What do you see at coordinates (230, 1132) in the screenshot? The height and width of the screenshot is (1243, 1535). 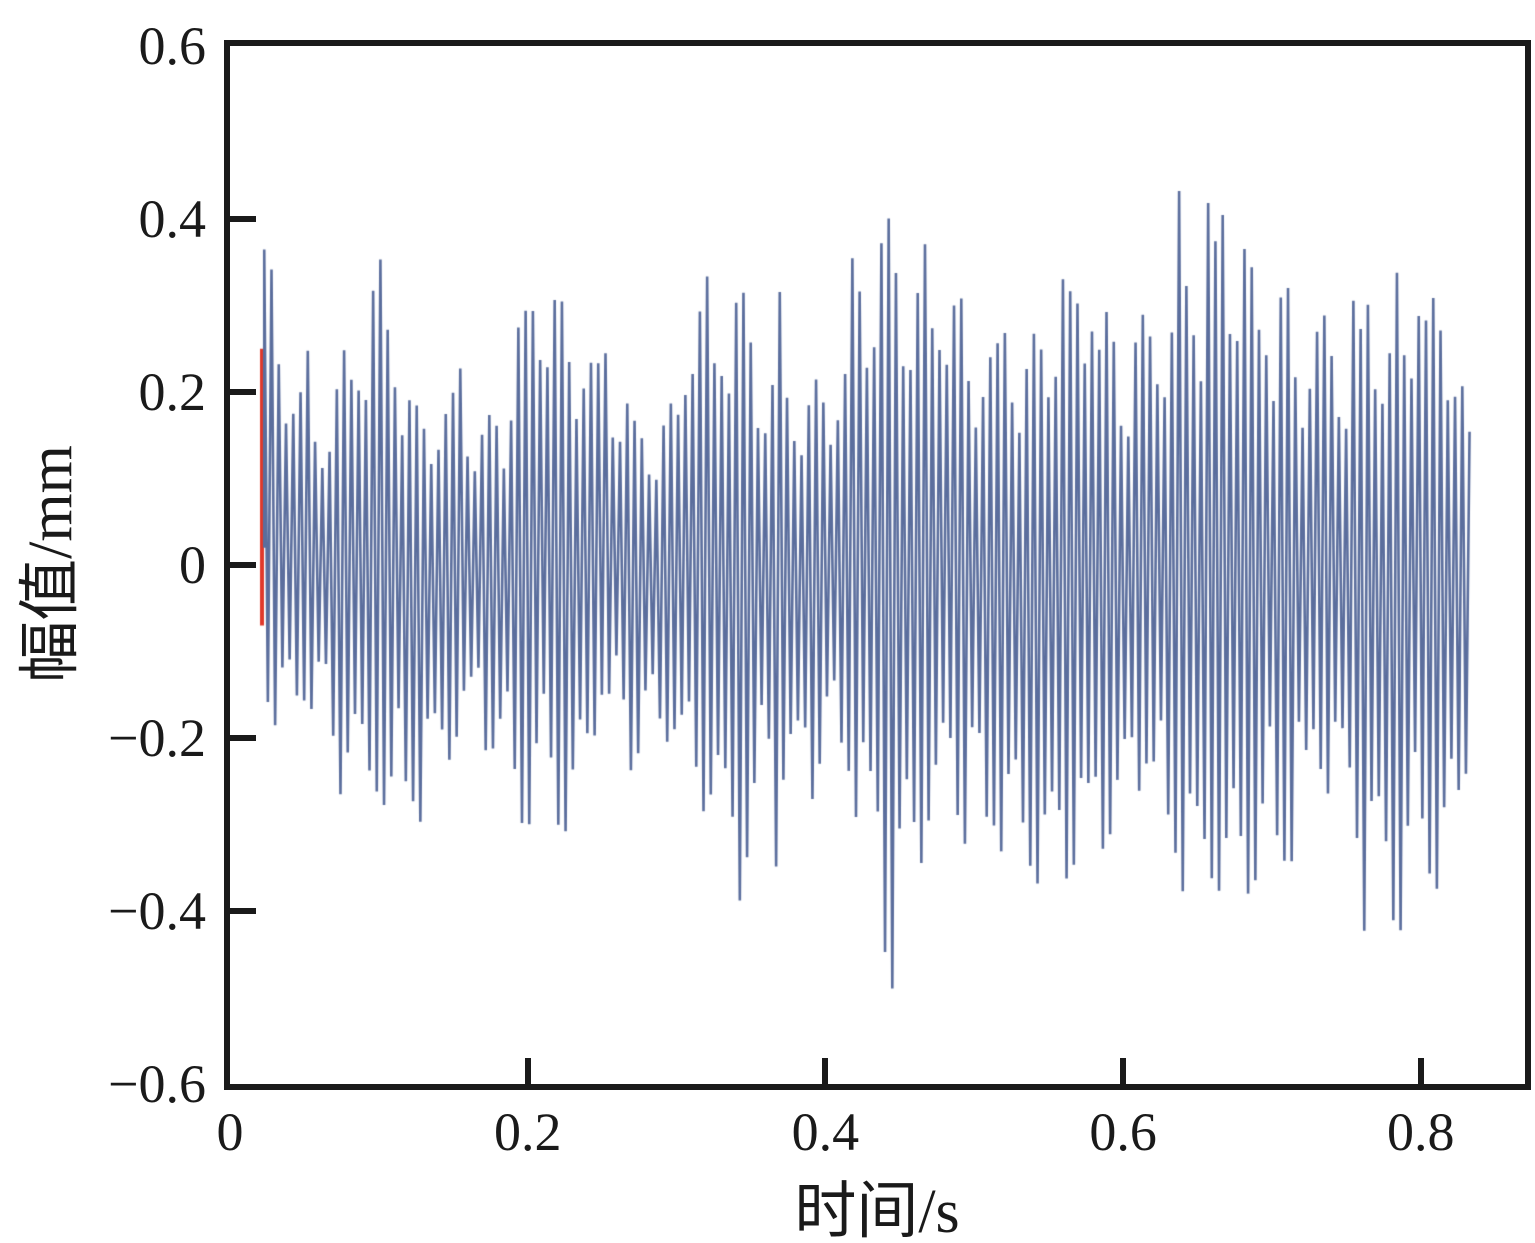 I see `x-tick-label: 0` at bounding box center [230, 1132].